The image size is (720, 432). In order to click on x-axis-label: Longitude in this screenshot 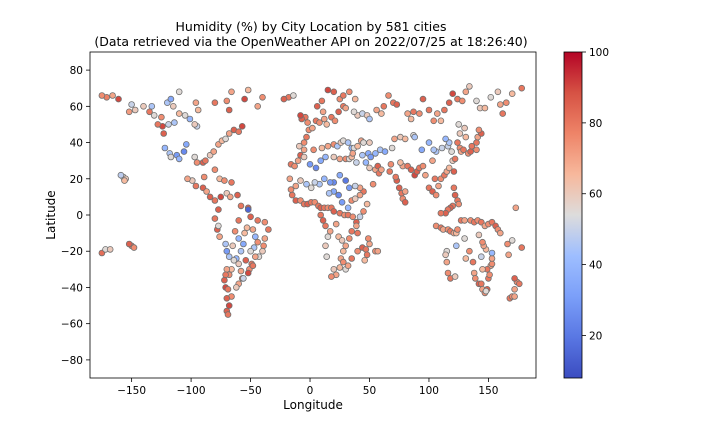, I will do `click(313, 405)`.